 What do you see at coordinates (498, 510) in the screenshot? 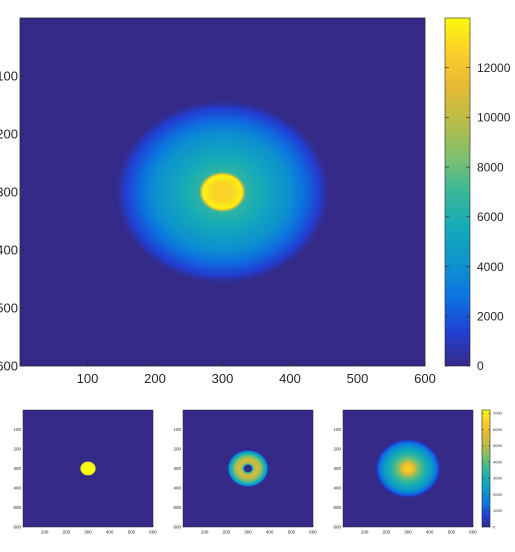
I see `colorbar-tick-label: 1000` at bounding box center [498, 510].